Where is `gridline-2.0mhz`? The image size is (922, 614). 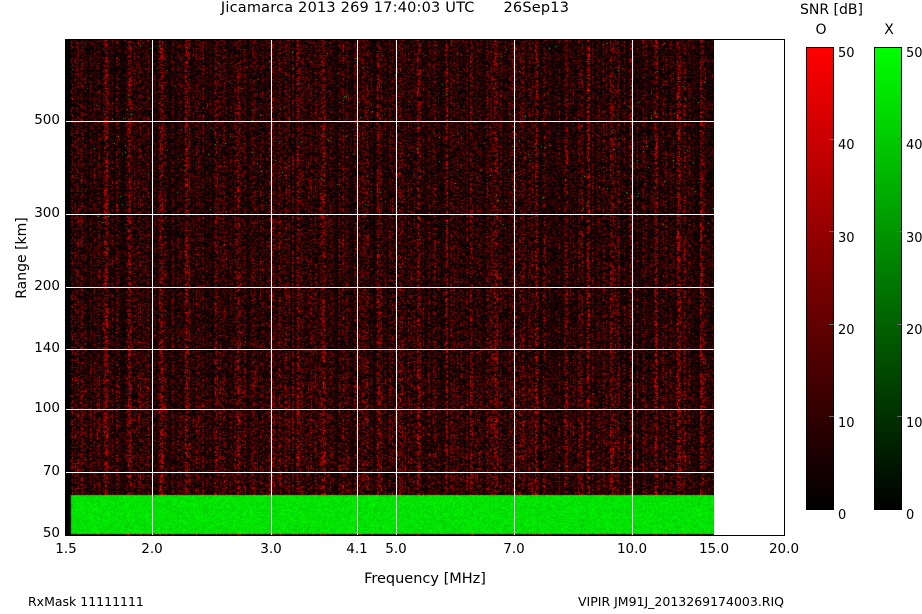 gridline-2.0mhz is located at coordinates (152, 287).